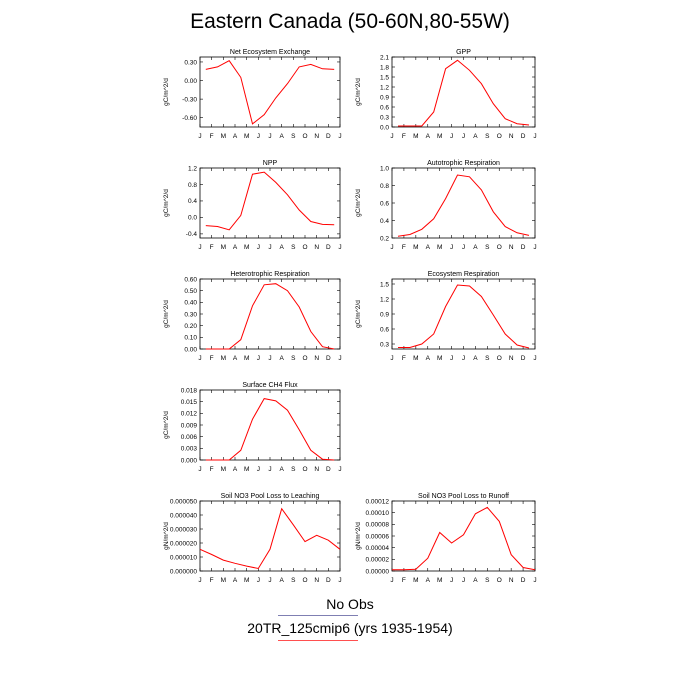 This screenshot has width=700, height=700. What do you see at coordinates (190, 303) in the screenshot?
I see `y-tick-label: 0.40` at bounding box center [190, 303].